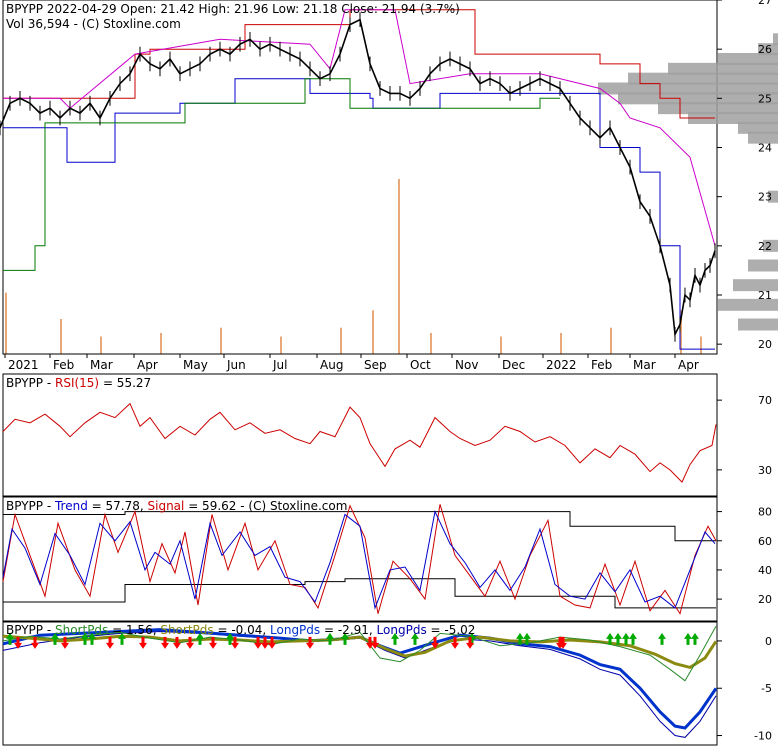 This screenshot has width=778, height=750. I want to click on price-y-axis: 20 21 22 23 24 25 26 27, so click(744, 175).